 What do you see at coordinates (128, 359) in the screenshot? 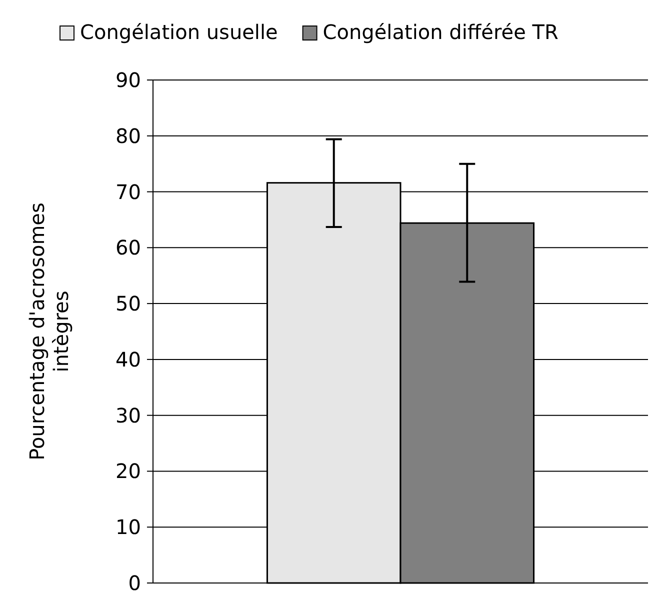
I see `y-tick-label: 40` at bounding box center [128, 359].